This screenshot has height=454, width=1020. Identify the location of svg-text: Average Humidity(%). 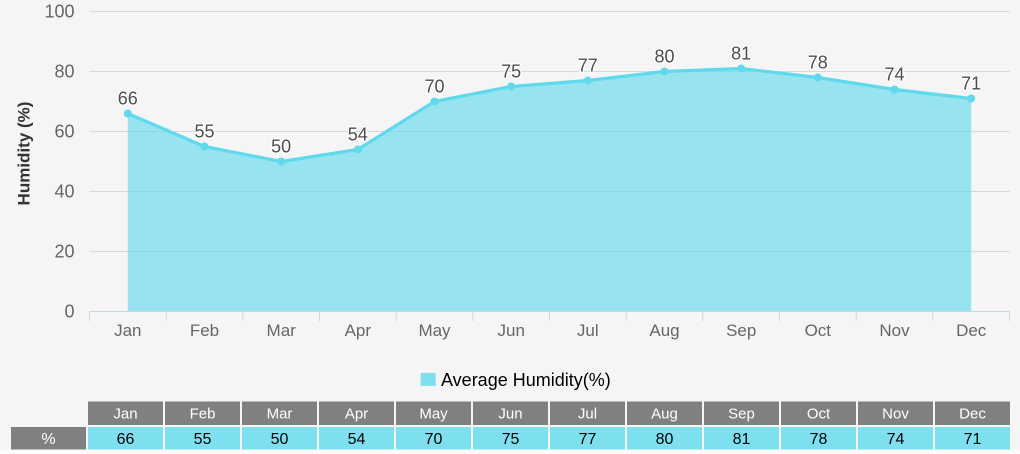
(526, 380).